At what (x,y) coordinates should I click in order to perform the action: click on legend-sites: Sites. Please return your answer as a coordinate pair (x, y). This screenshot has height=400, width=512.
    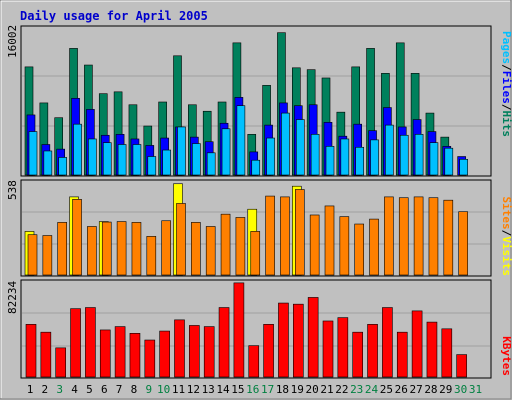
    Looking at the image, I should click on (506, 213).